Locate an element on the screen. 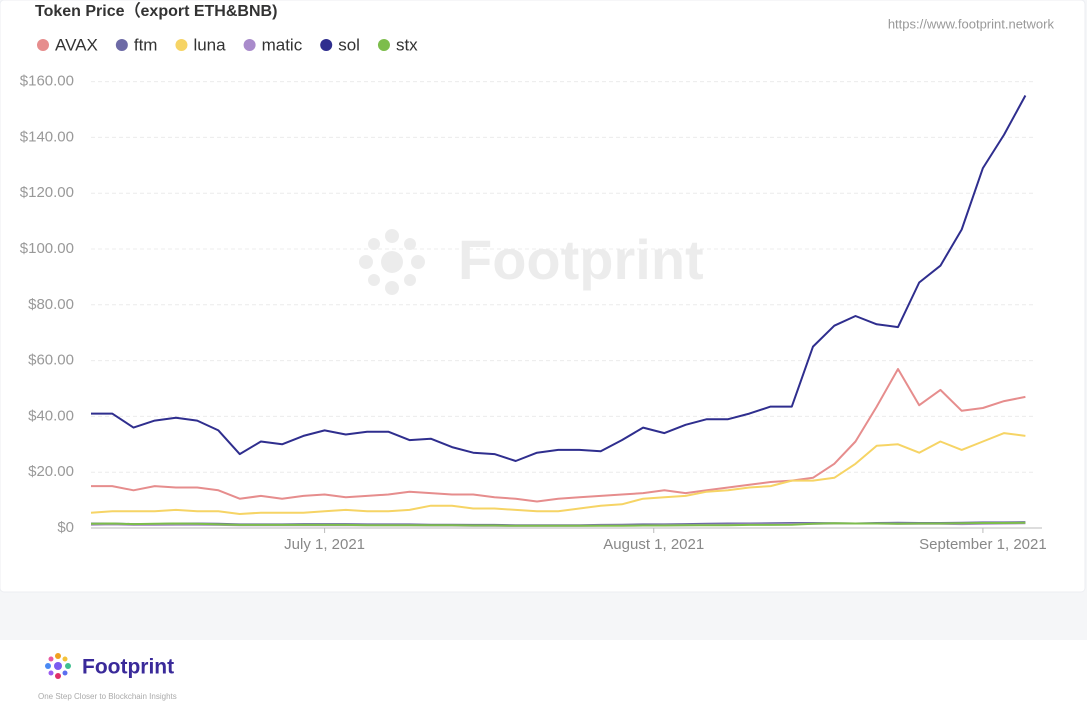 The height and width of the screenshot is (709, 1087). y-tick-label: $20.00 is located at coordinates (51, 471).